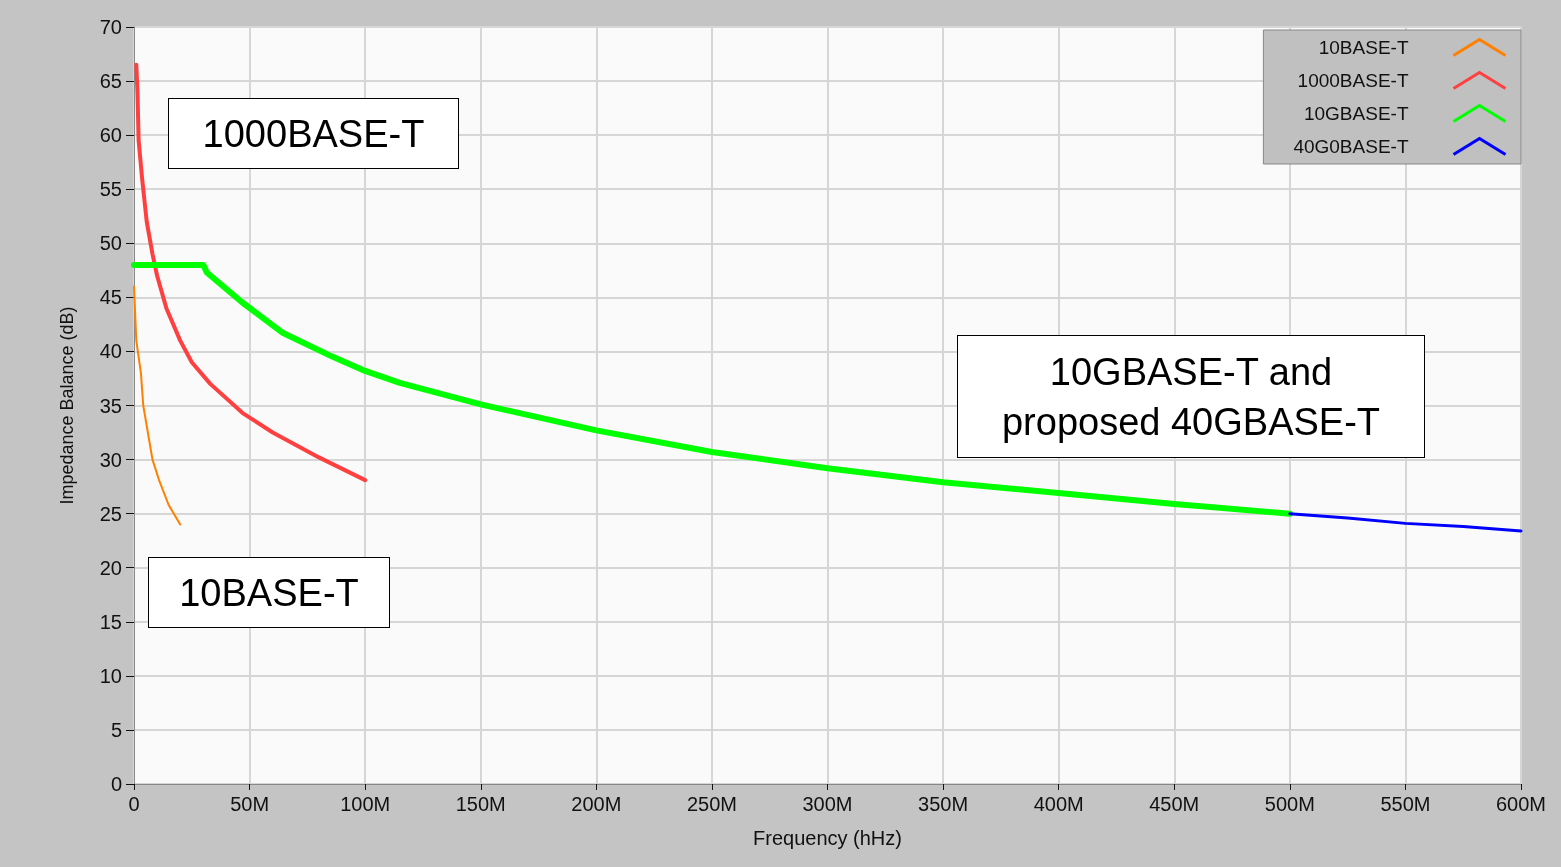  What do you see at coordinates (1191, 396) in the screenshot?
I see `annotation: 10GBASE-T and proposed 40GBASE-T` at bounding box center [1191, 396].